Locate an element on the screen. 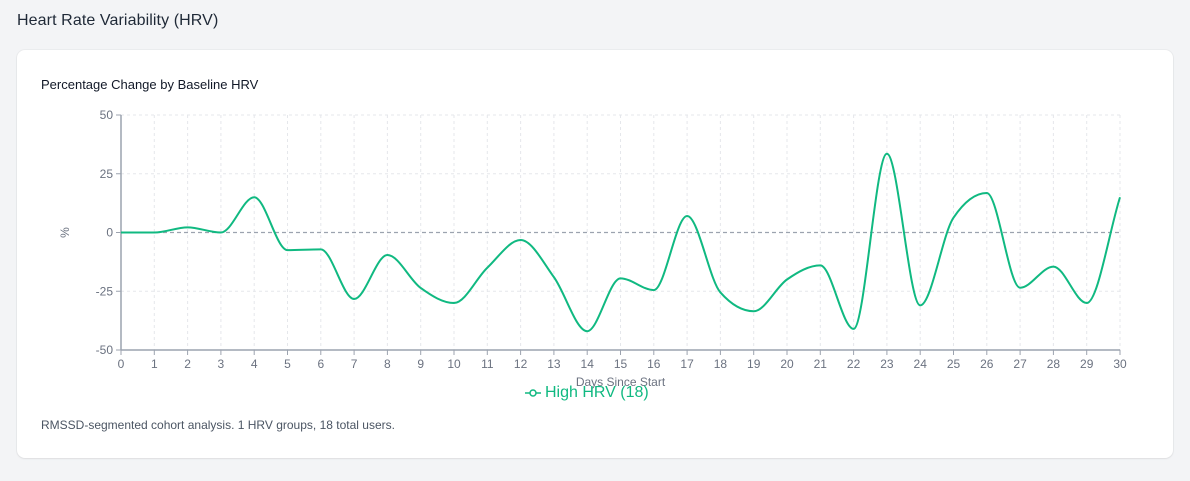  x-tick-label: 9 is located at coordinates (420, 364).